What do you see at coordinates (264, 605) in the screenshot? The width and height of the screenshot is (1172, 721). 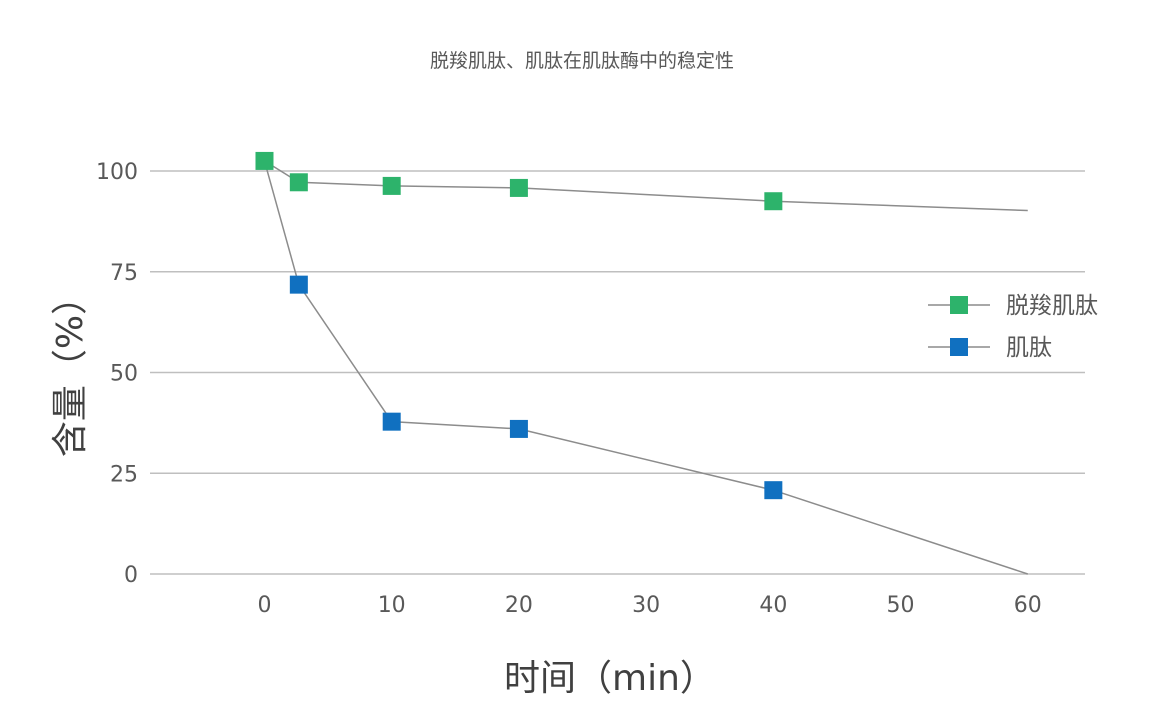 I see `x-tick-label: 0` at bounding box center [264, 605].